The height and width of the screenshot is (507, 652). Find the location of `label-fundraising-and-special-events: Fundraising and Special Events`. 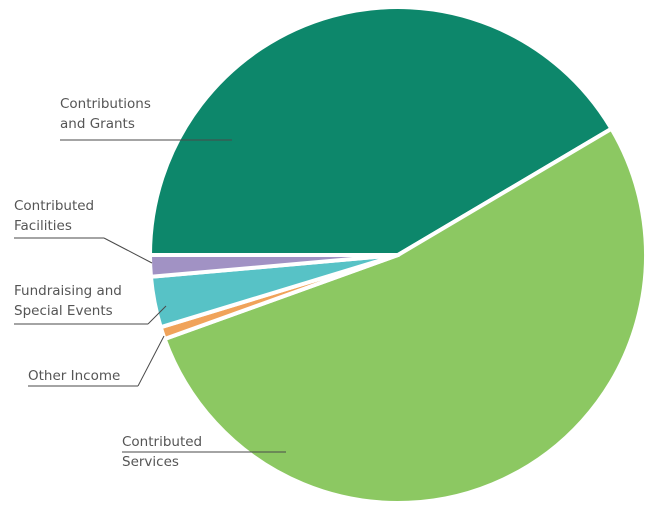

label-fundraising-and-special-events: Fundraising and Special Events is located at coordinates (68, 301).